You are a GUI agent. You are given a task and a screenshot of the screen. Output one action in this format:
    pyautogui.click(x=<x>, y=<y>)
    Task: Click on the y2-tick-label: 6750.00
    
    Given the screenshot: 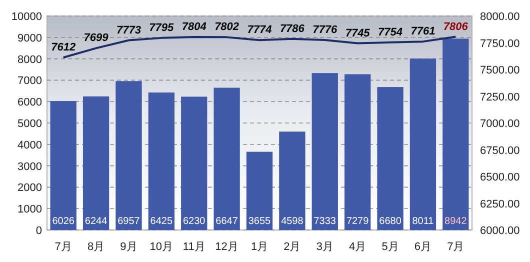 What is the action you would take?
    pyautogui.click(x=500, y=150)
    